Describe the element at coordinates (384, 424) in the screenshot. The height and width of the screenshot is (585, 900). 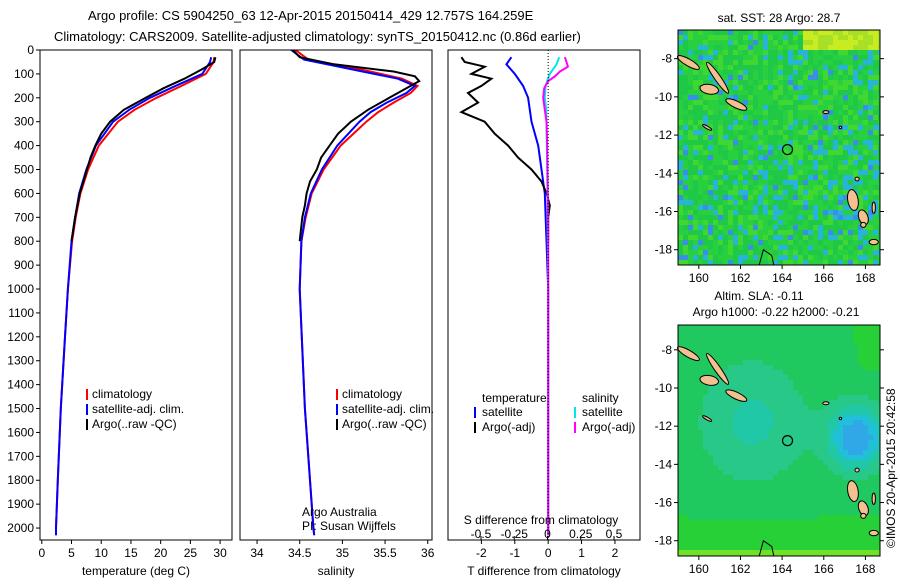
I see `legend-label: Argo(..raw -QC)` at that location.